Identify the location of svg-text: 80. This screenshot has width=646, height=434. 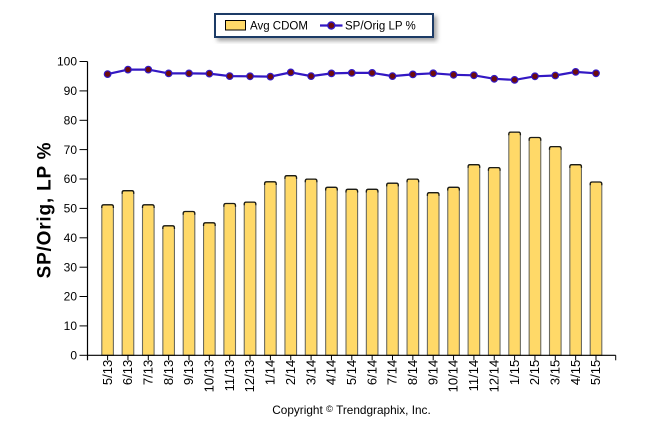
(71, 121).